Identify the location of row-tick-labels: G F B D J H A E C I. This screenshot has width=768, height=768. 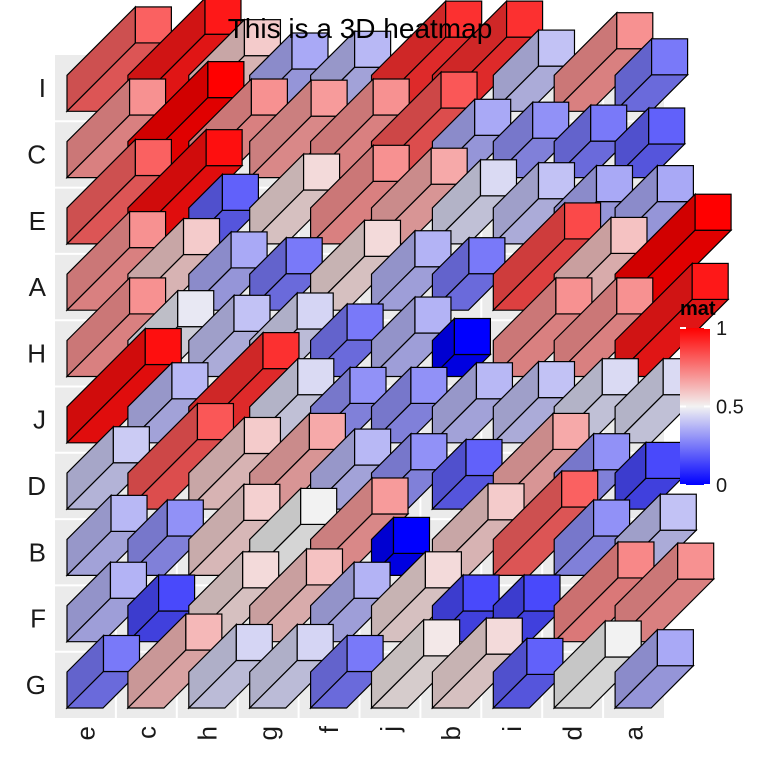
(36, 386).